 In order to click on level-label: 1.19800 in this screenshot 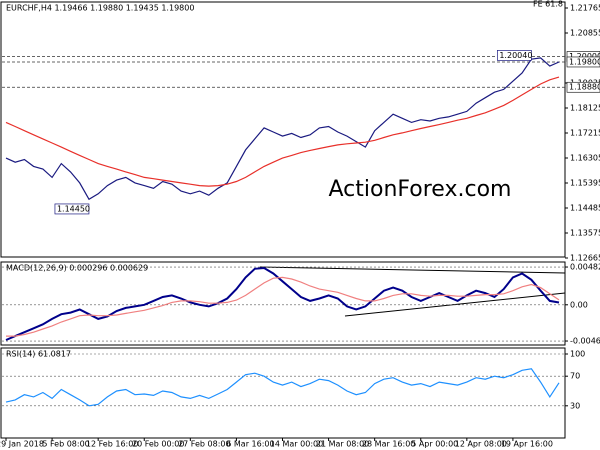, I will do `click(584, 61)`.